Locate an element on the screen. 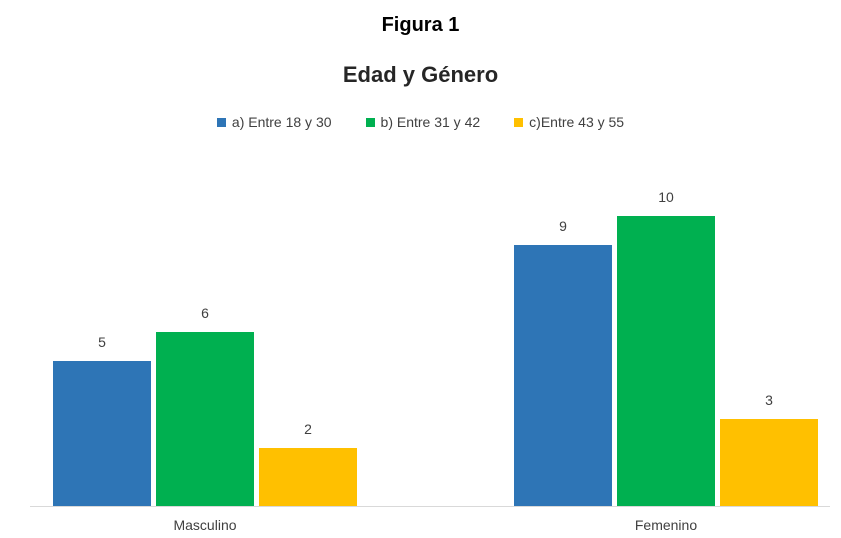 This screenshot has height=538, width=841. legend-label-series-c: c)Entre 43 y 55 is located at coordinates (577, 122).